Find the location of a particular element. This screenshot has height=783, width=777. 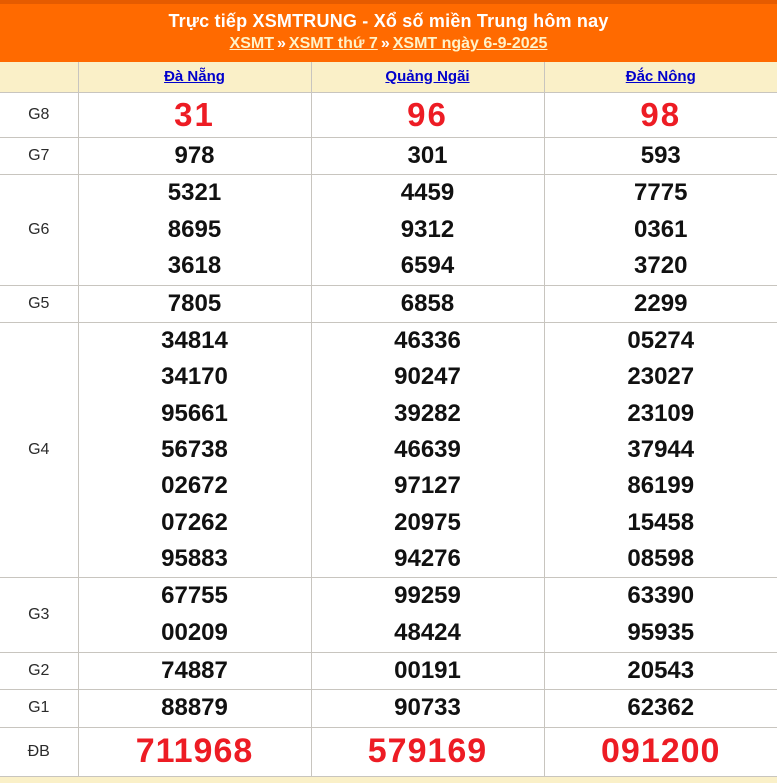

number-value: 05274 is located at coordinates (661, 341).